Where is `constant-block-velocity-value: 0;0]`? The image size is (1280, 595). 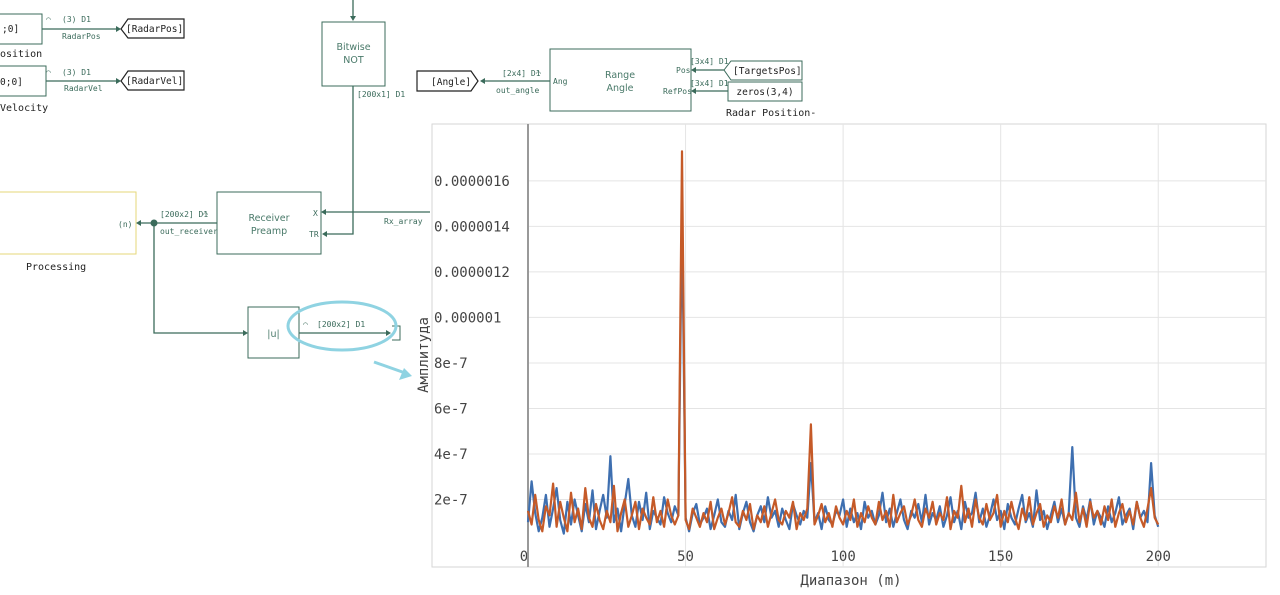
constant-block-velocity-value: 0;0] is located at coordinates (11, 82).